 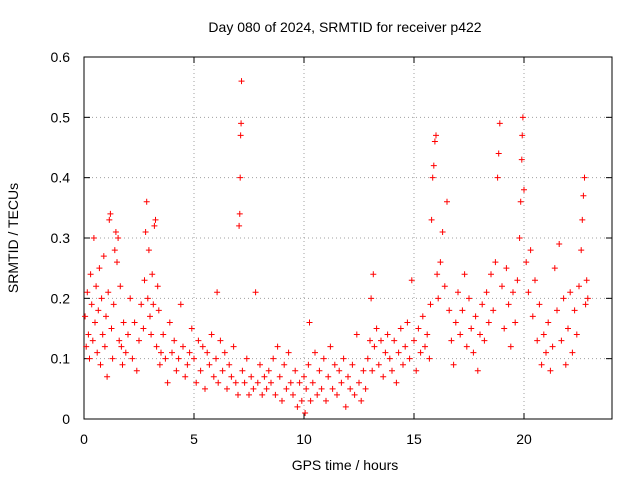 What do you see at coordinates (61, 298) in the screenshot?
I see `y-tick-label: 0.2` at bounding box center [61, 298].